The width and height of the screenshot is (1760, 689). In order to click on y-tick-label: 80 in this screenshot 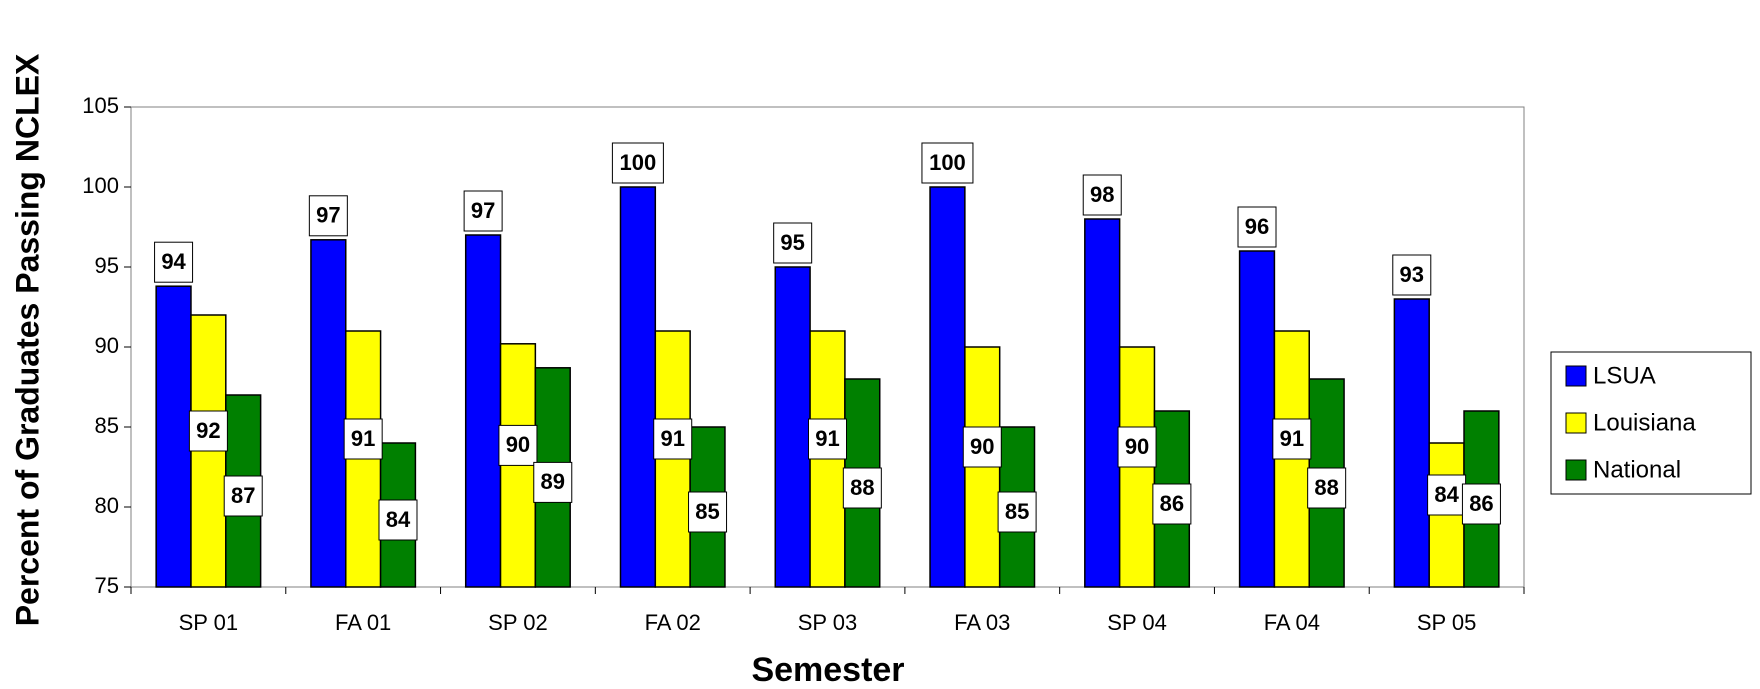, I will do `click(107, 505)`.